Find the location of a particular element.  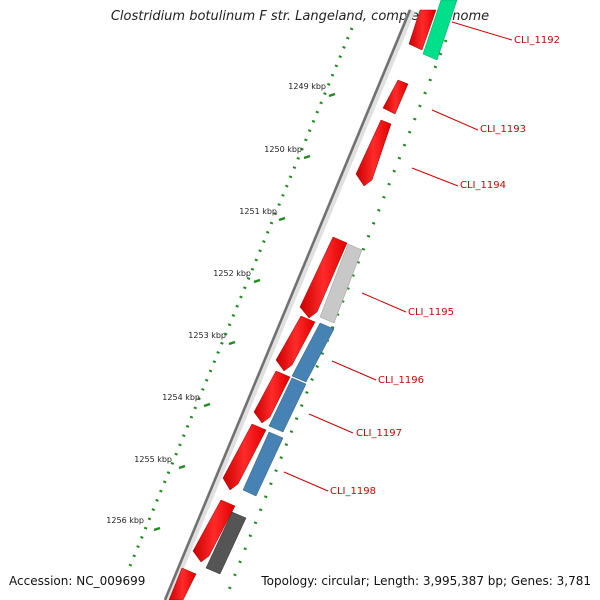

gene-label-cli-1194: CLI_1194 is located at coordinates (483, 185).